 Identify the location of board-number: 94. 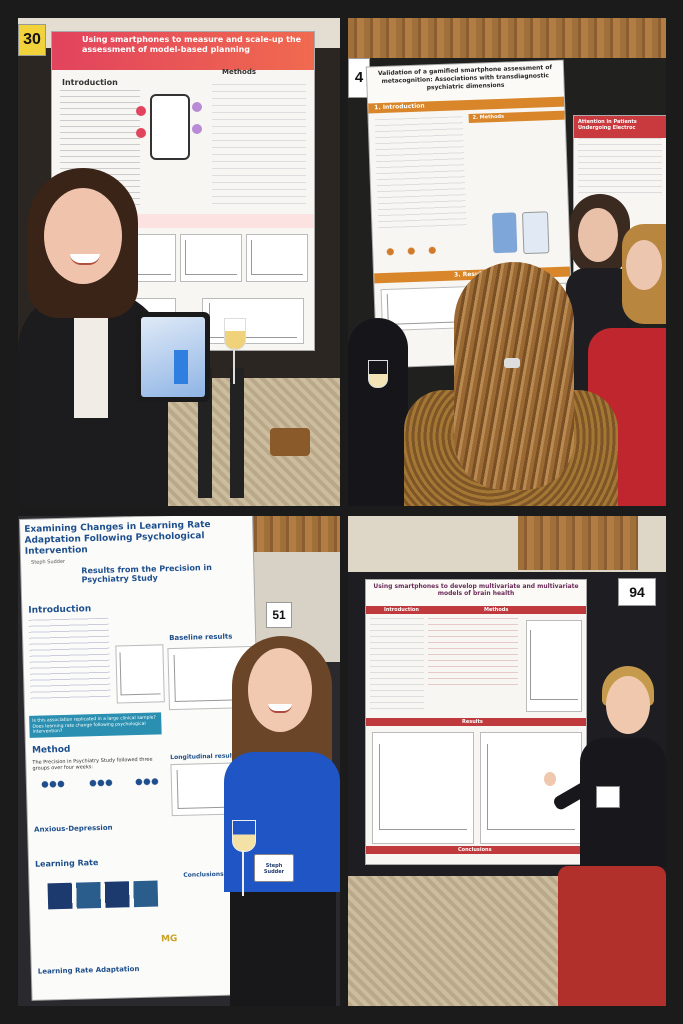
(637, 592).